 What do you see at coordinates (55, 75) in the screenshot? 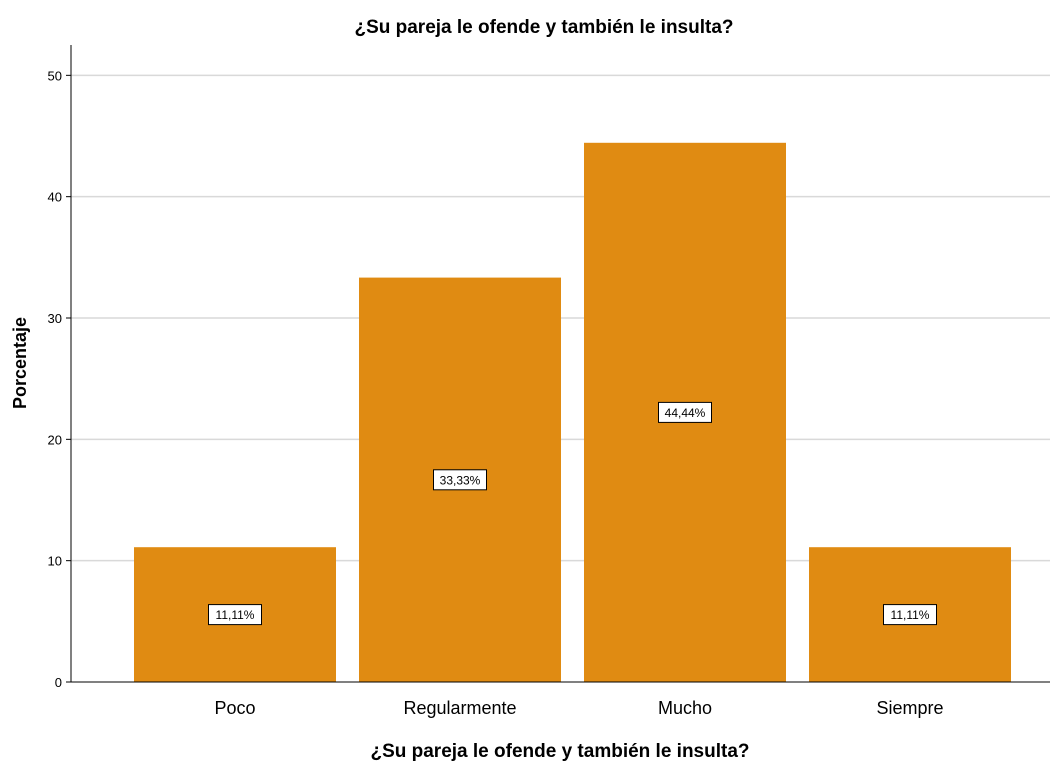
I see `y-tick-label: 50` at bounding box center [55, 75].